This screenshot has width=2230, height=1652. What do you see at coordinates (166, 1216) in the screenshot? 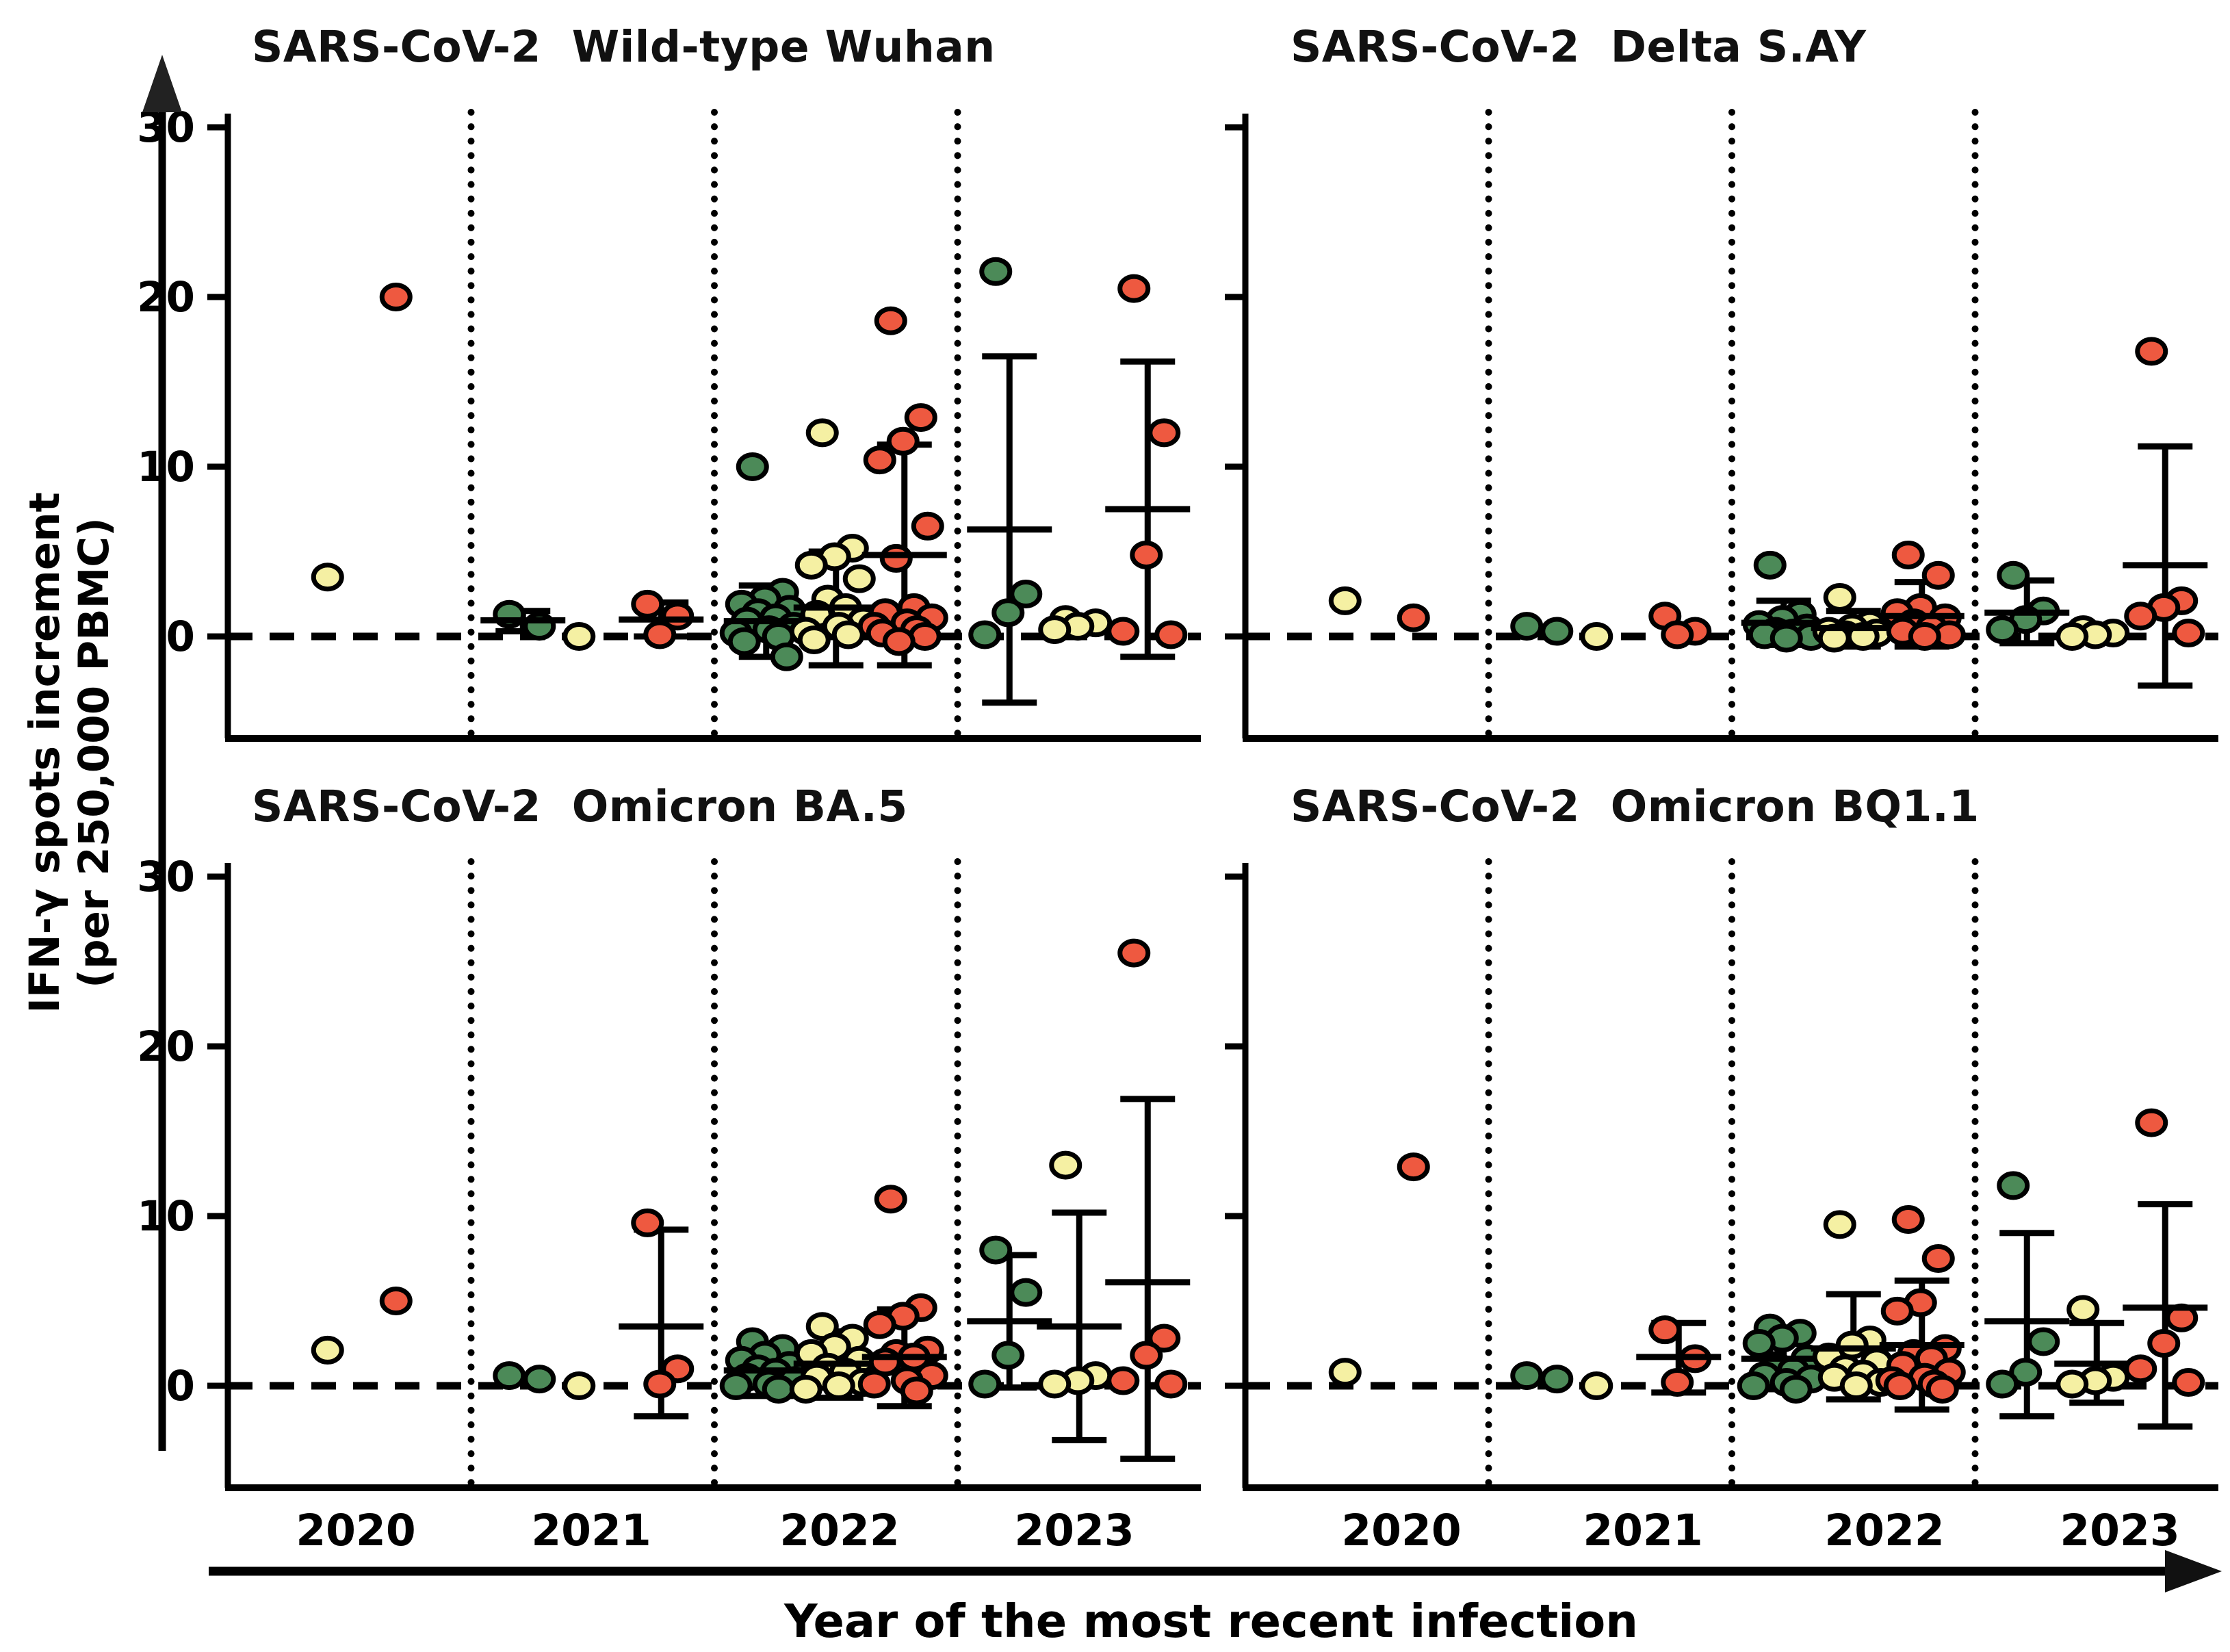
I see `y-tick-label: 10` at bounding box center [166, 1216].